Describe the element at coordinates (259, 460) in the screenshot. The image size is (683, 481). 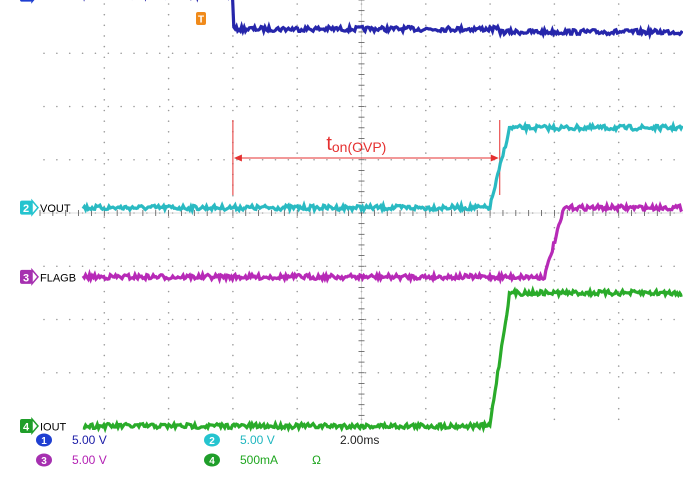
I see `legend-scale: 500mA` at that location.